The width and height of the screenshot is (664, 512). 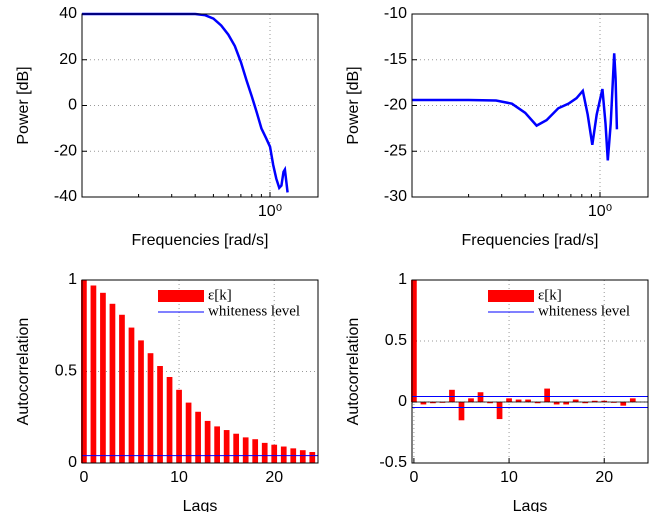 What do you see at coordinates (395, 150) in the screenshot?
I see `y-tick-label: -25` at bounding box center [395, 150].